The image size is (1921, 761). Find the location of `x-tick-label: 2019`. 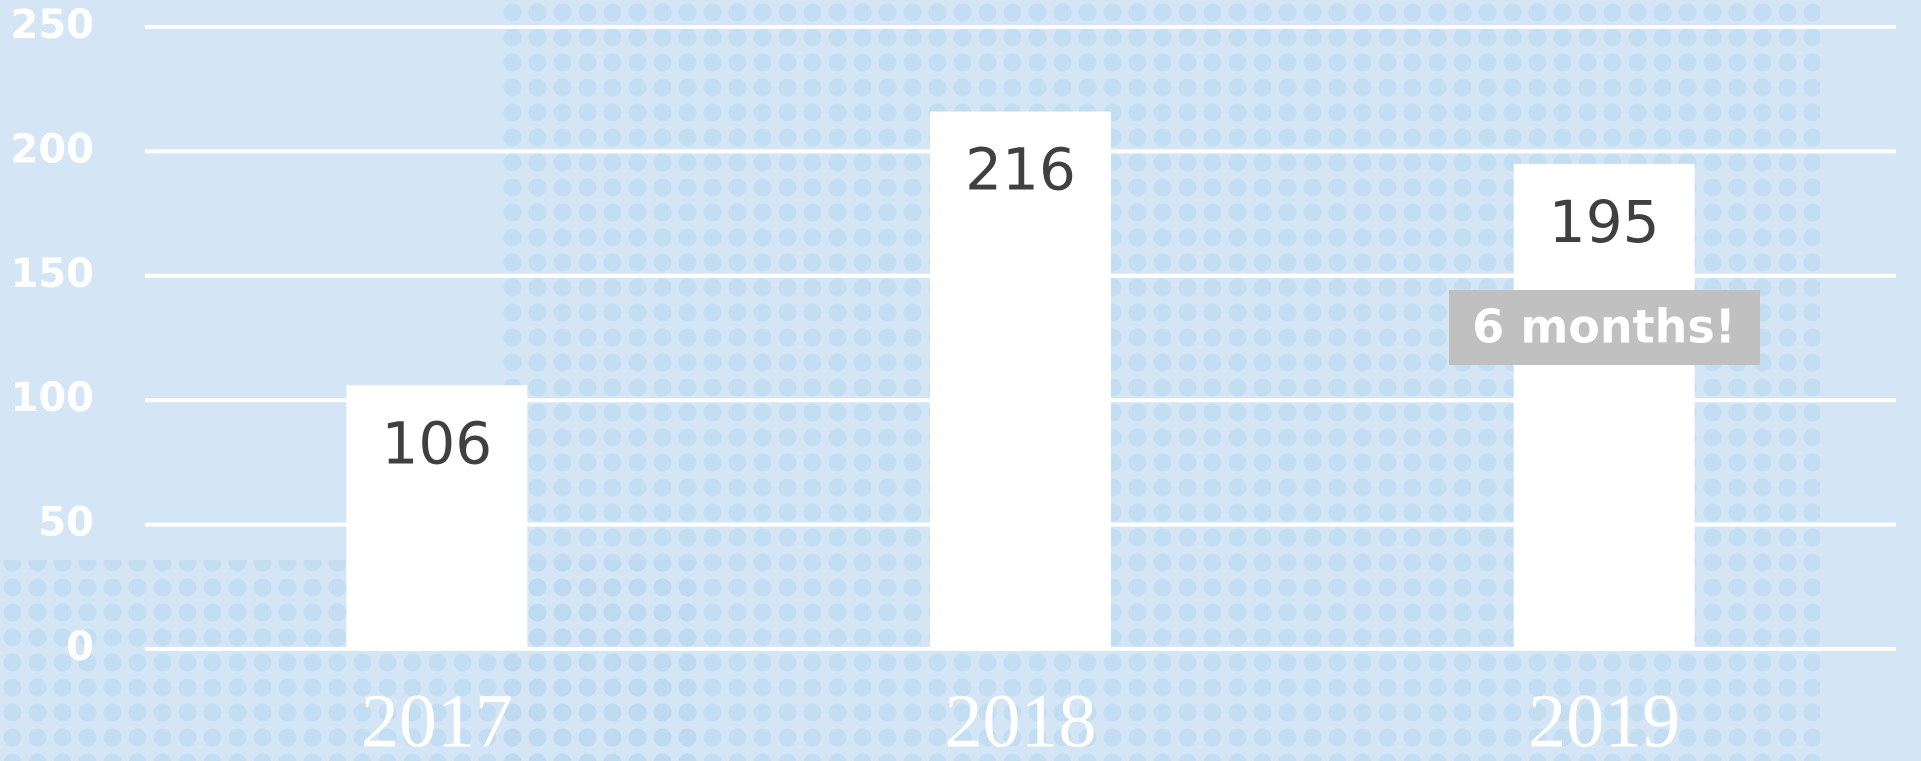

x-tick-label: 2019 is located at coordinates (1604, 720).